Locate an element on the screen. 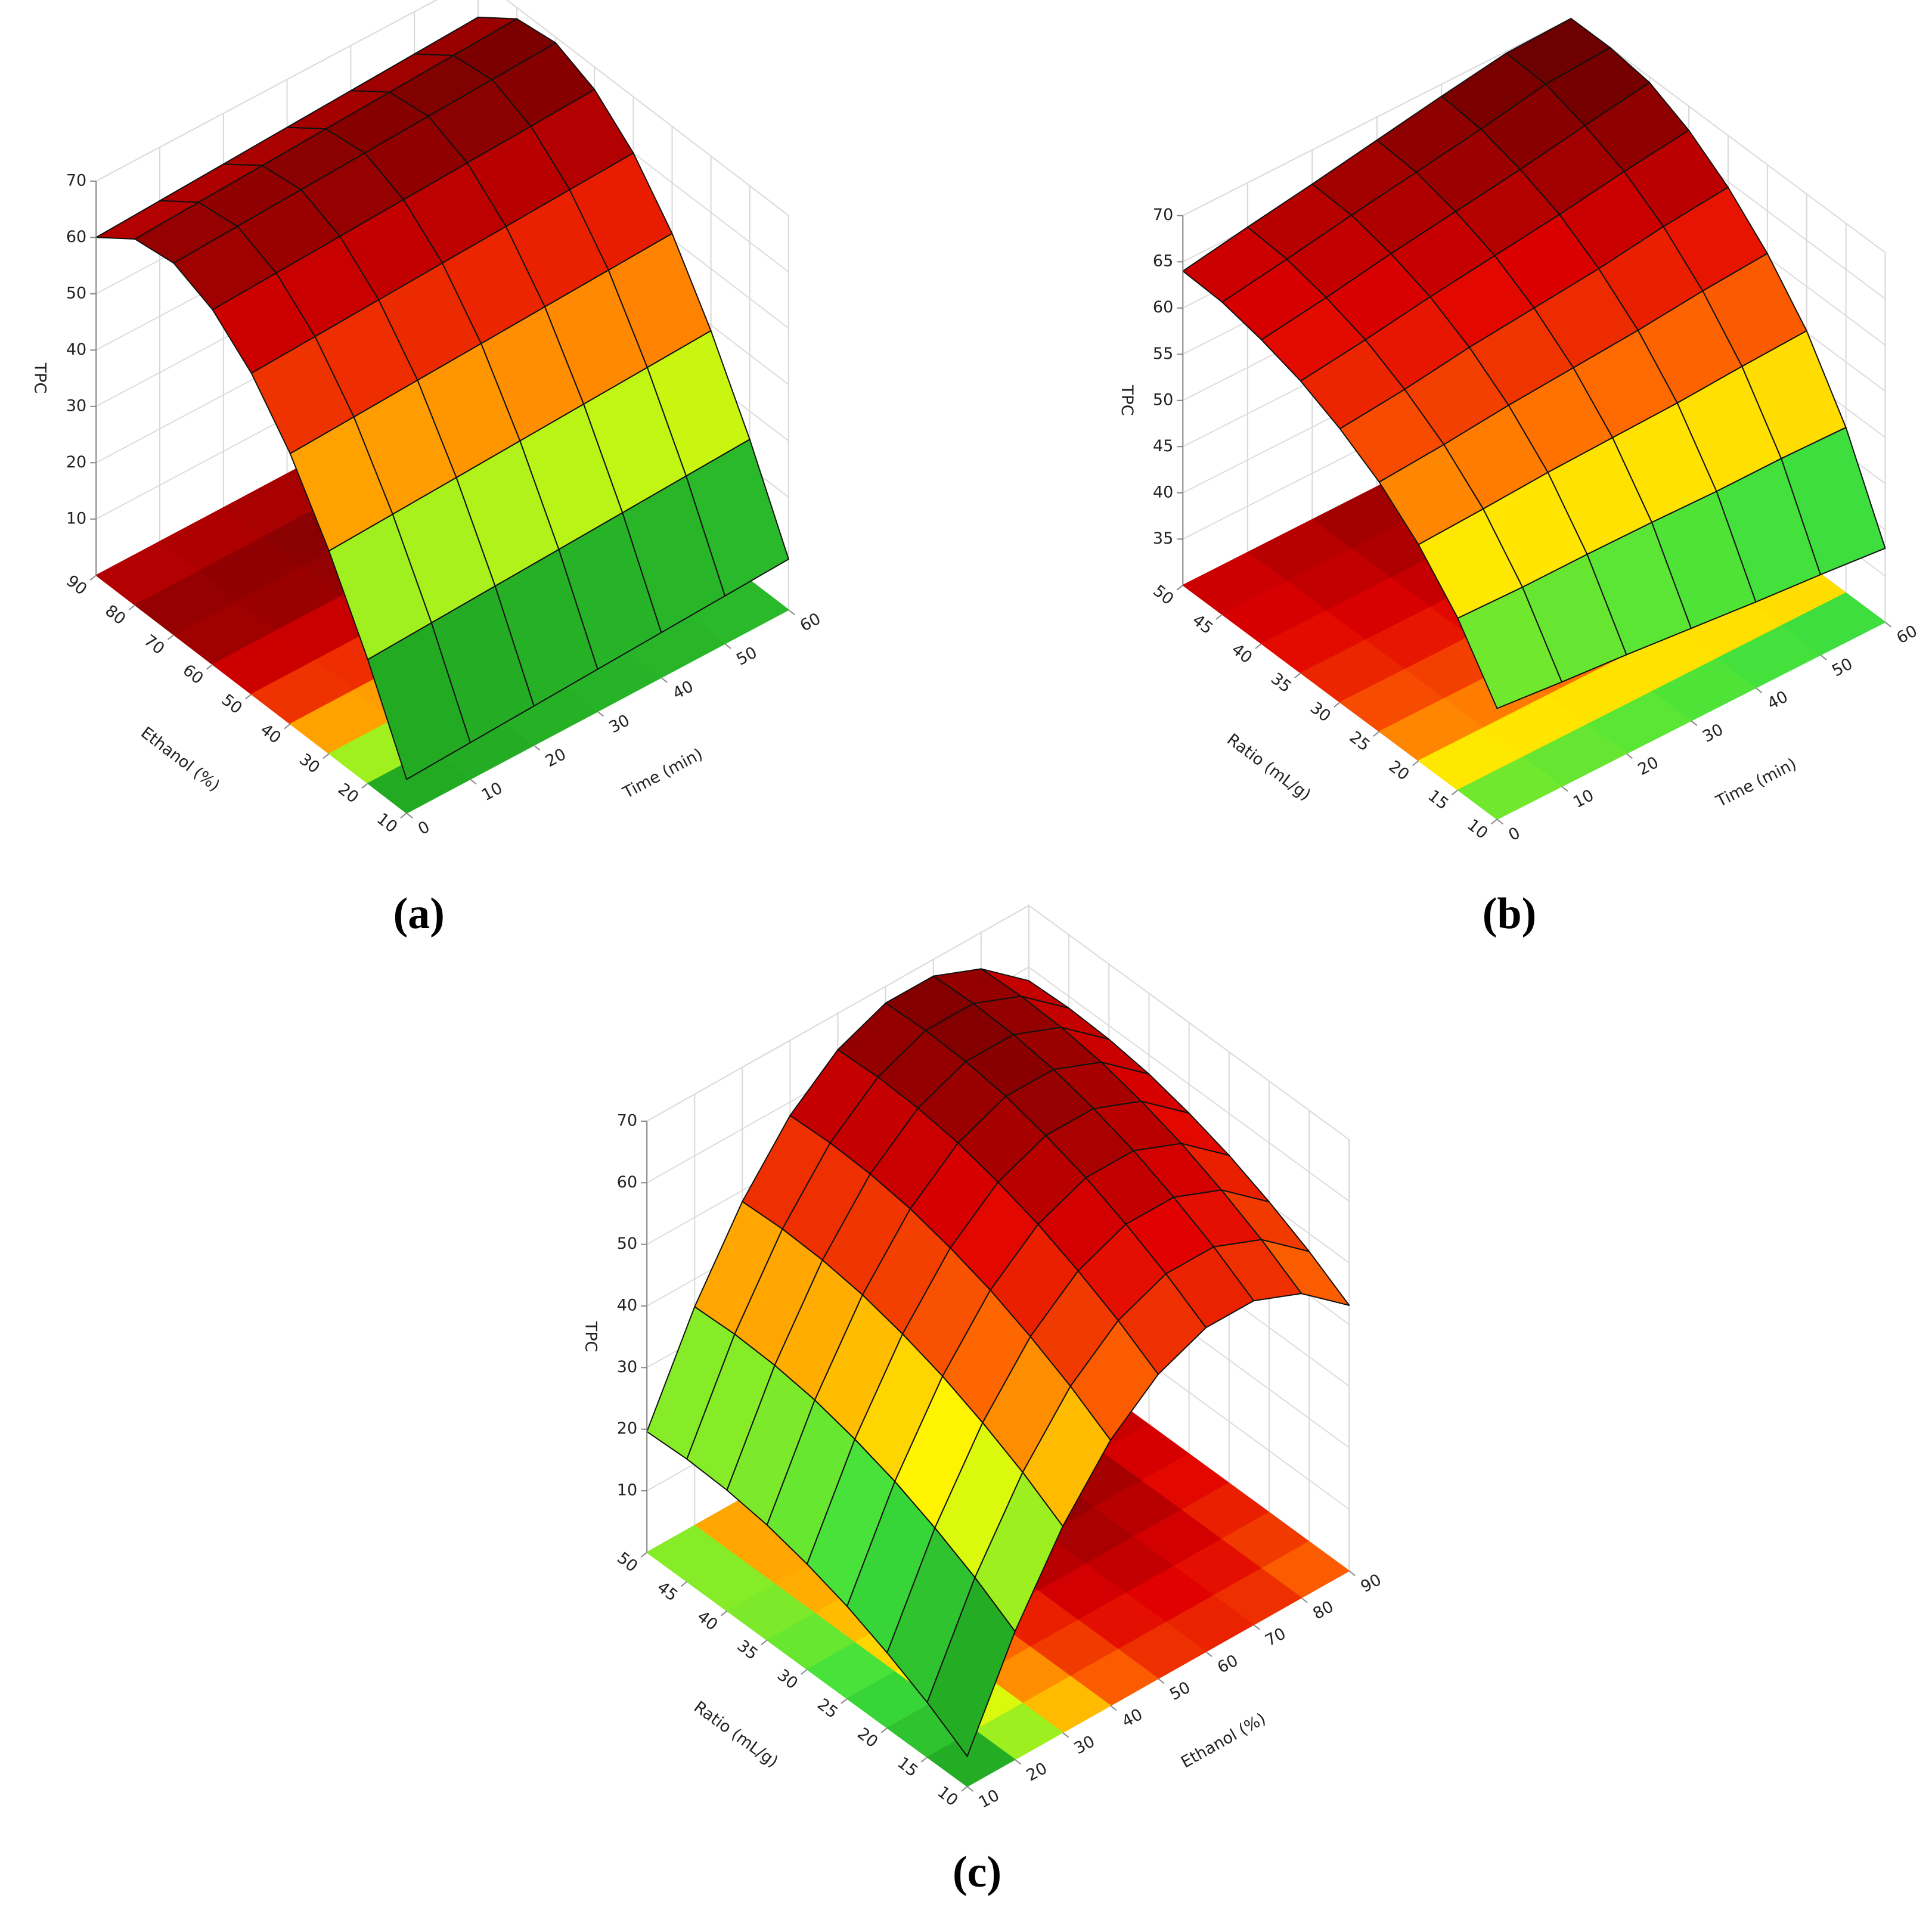  z-tick-label: 10 is located at coordinates (627, 1491).